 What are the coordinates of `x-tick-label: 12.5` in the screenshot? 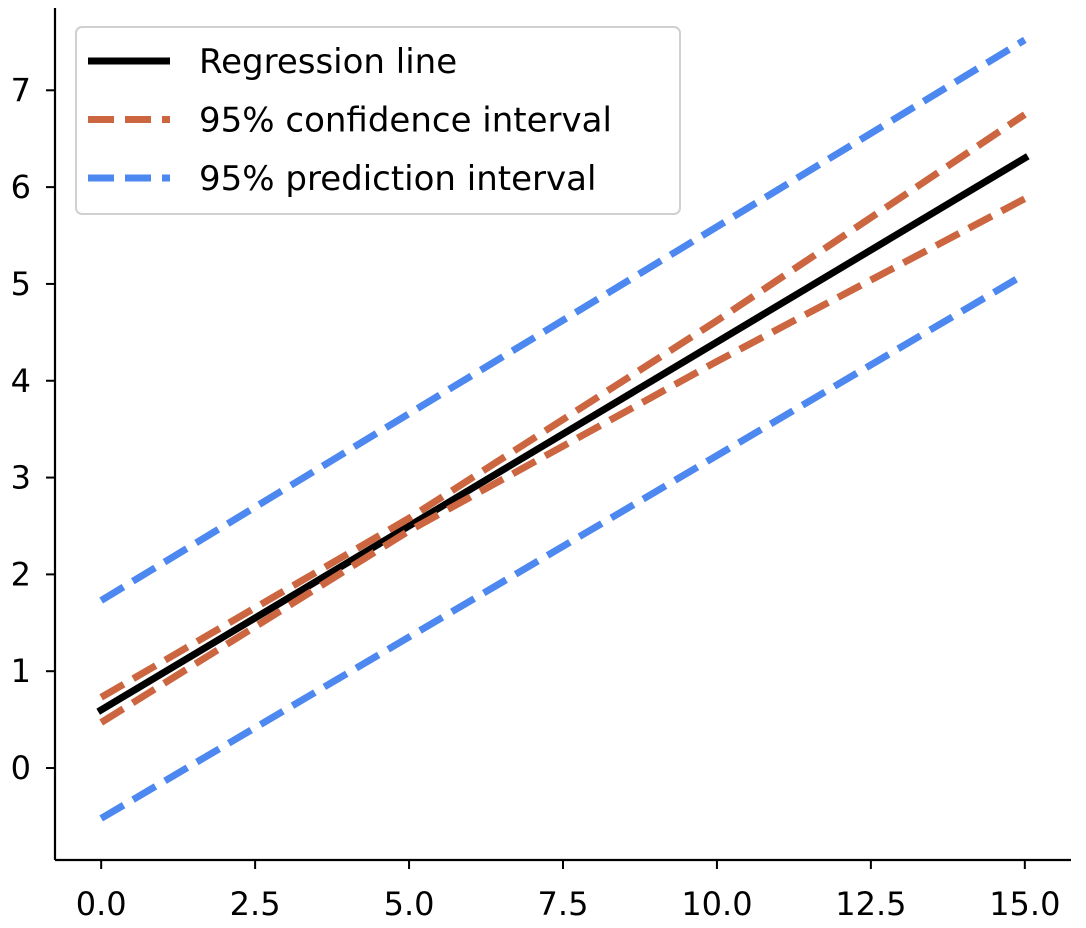 It's located at (870, 904).